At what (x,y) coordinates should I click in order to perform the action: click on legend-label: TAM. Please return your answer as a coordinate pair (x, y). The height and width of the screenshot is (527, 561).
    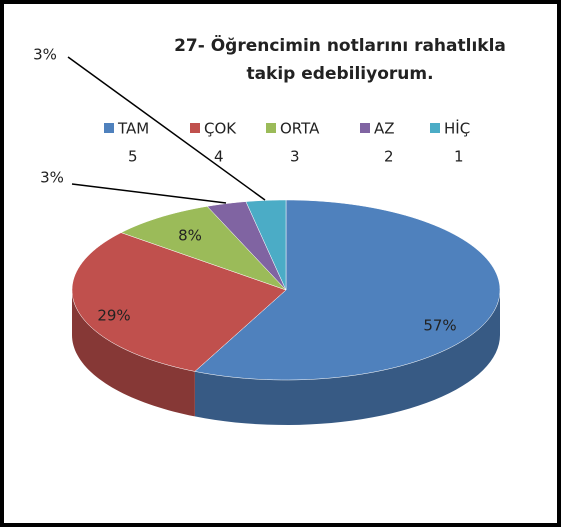
    Looking at the image, I should click on (133, 129).